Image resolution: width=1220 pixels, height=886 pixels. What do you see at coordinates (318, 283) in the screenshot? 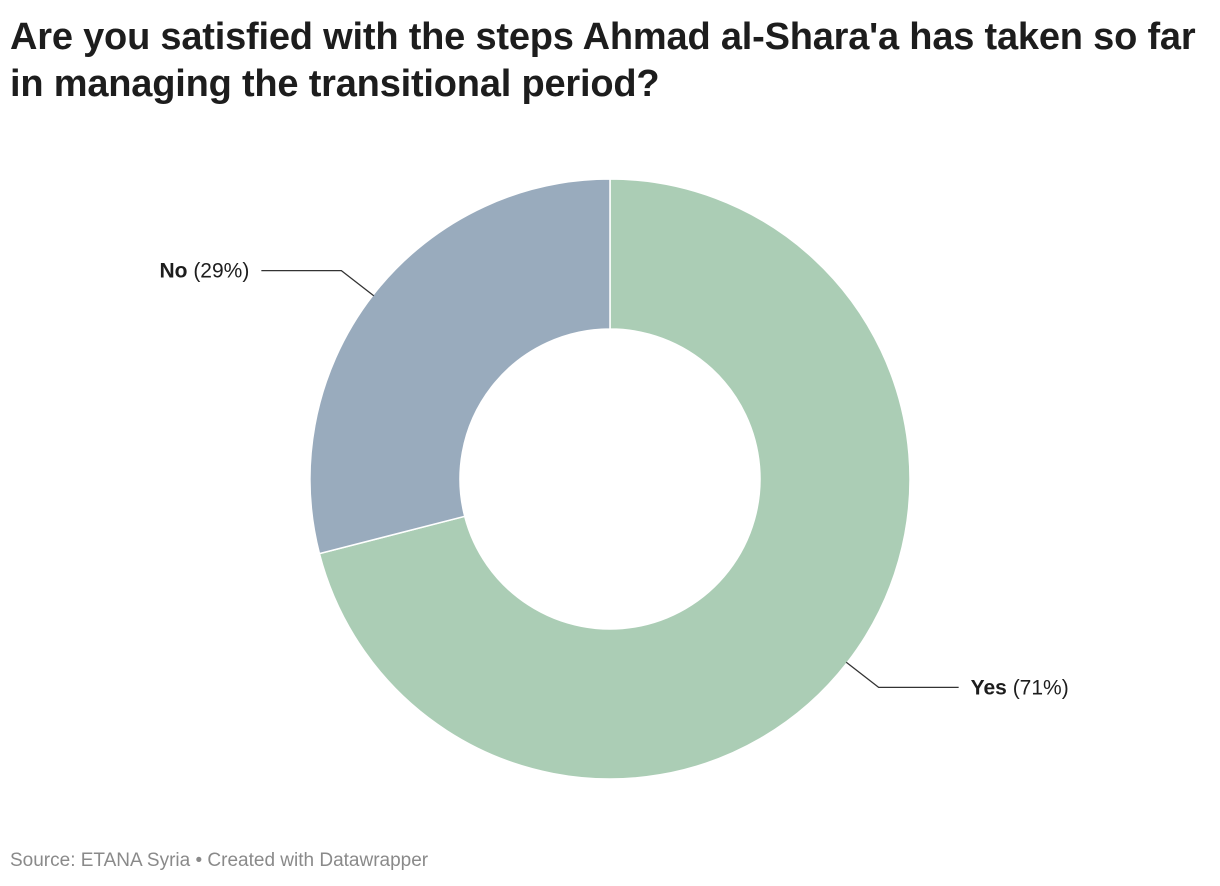
I see `leader-line-no` at bounding box center [318, 283].